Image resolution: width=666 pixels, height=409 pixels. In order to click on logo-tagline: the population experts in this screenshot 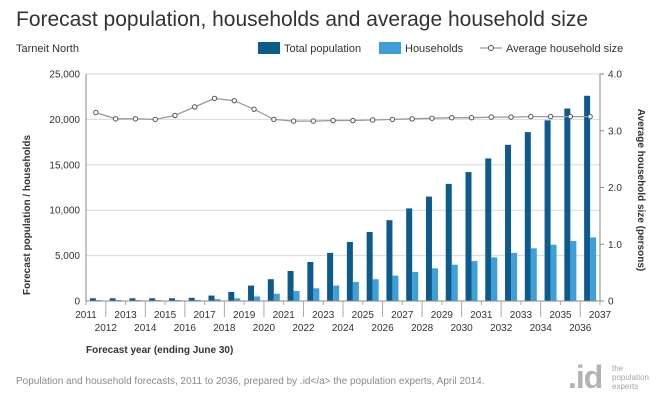, I will do `click(630, 377)`.